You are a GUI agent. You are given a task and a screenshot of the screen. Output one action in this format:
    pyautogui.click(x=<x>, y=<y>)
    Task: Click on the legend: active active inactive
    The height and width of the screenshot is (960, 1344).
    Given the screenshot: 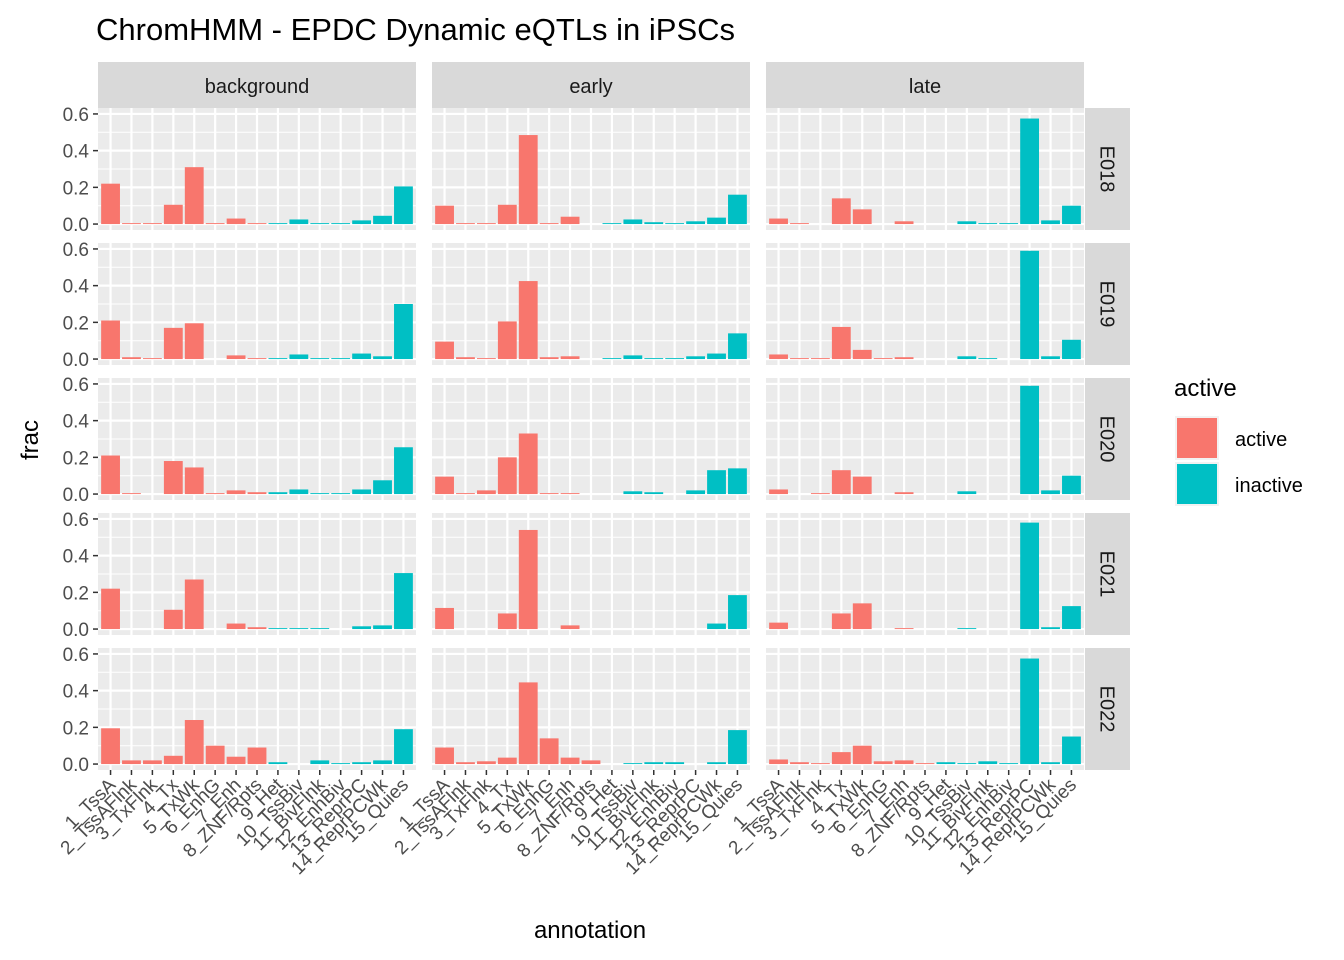 What is the action you would take?
    pyautogui.click(x=1238, y=440)
    